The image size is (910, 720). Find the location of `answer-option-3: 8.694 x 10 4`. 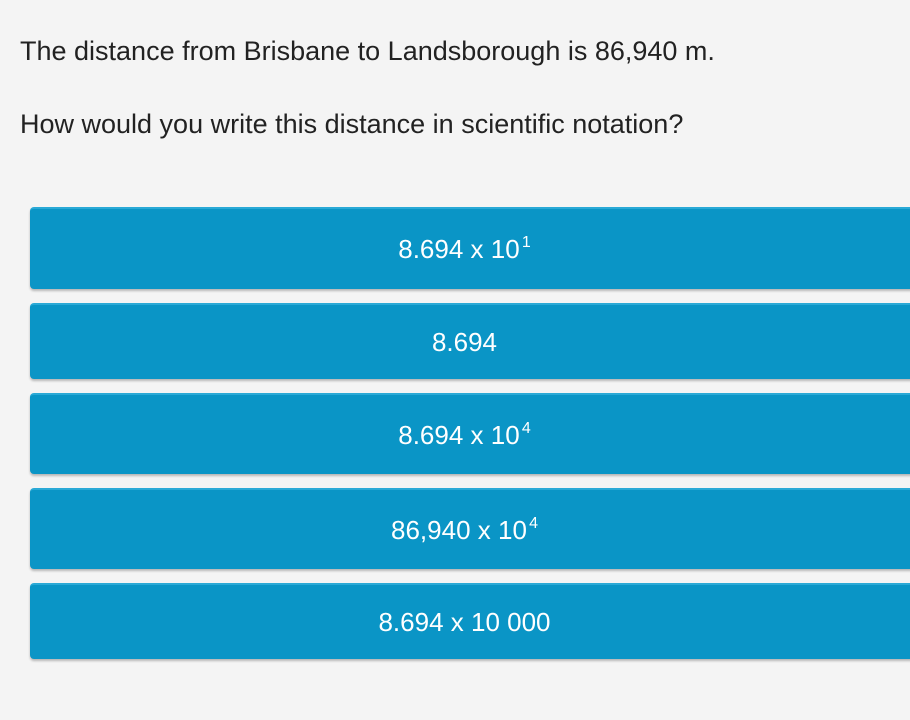

answer-option-3: 8.694 x 10 4 is located at coordinates (470, 433).